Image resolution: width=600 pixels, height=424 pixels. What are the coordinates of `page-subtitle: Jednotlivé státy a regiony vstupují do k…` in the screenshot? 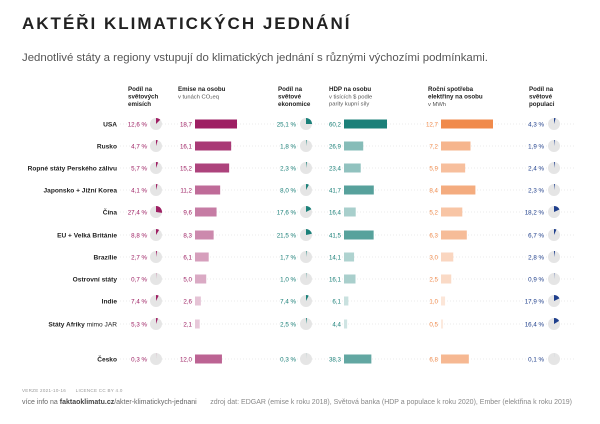 It's located at (255, 58).